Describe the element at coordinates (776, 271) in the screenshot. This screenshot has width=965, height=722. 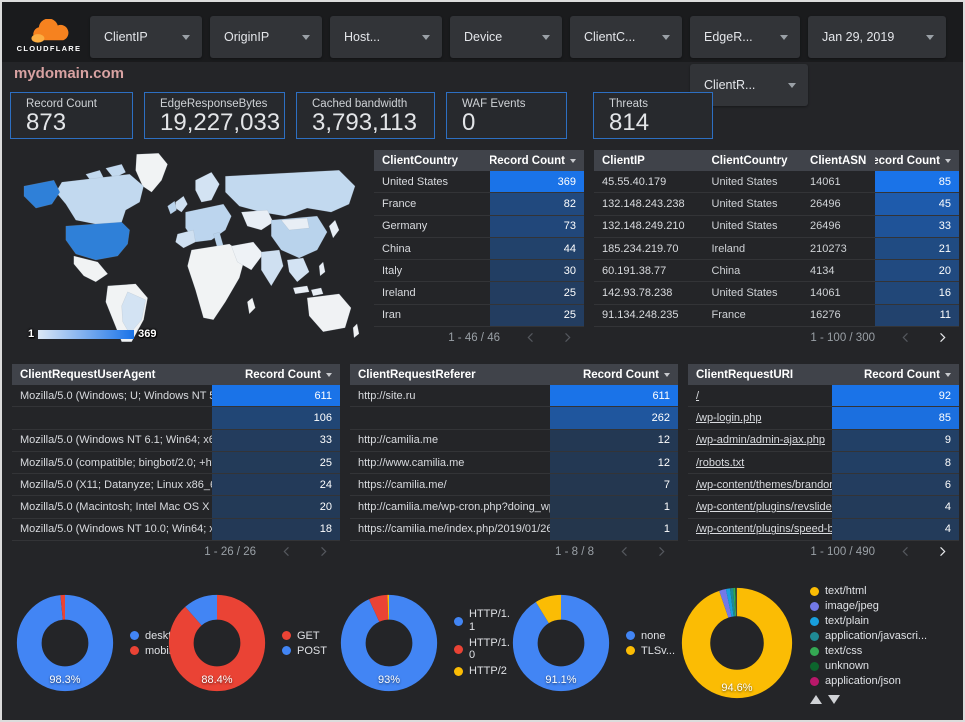
I see `table-row: 60.191.38.77 China 4134 20` at that location.